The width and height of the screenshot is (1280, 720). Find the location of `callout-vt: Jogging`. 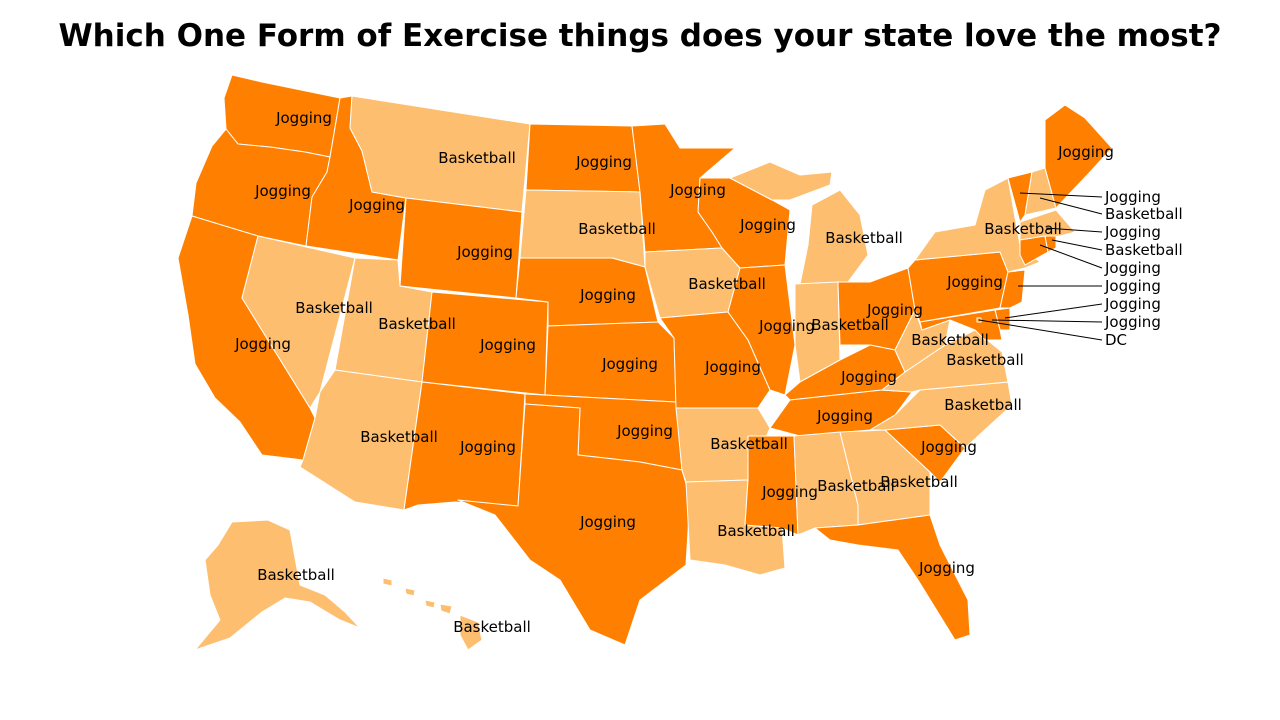

callout-vt: Jogging is located at coordinates (1132, 197).